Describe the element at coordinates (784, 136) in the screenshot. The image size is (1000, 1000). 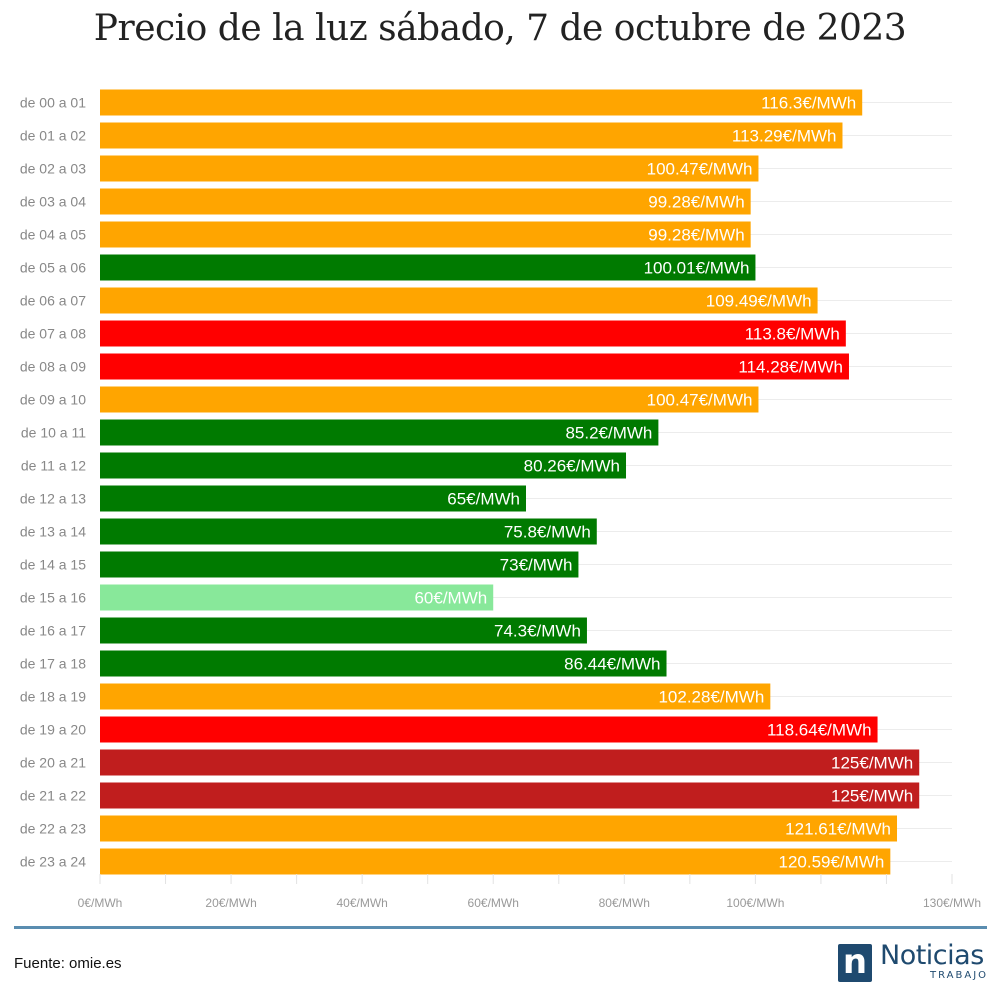
I see `value-label: 113.29€/MWh` at that location.